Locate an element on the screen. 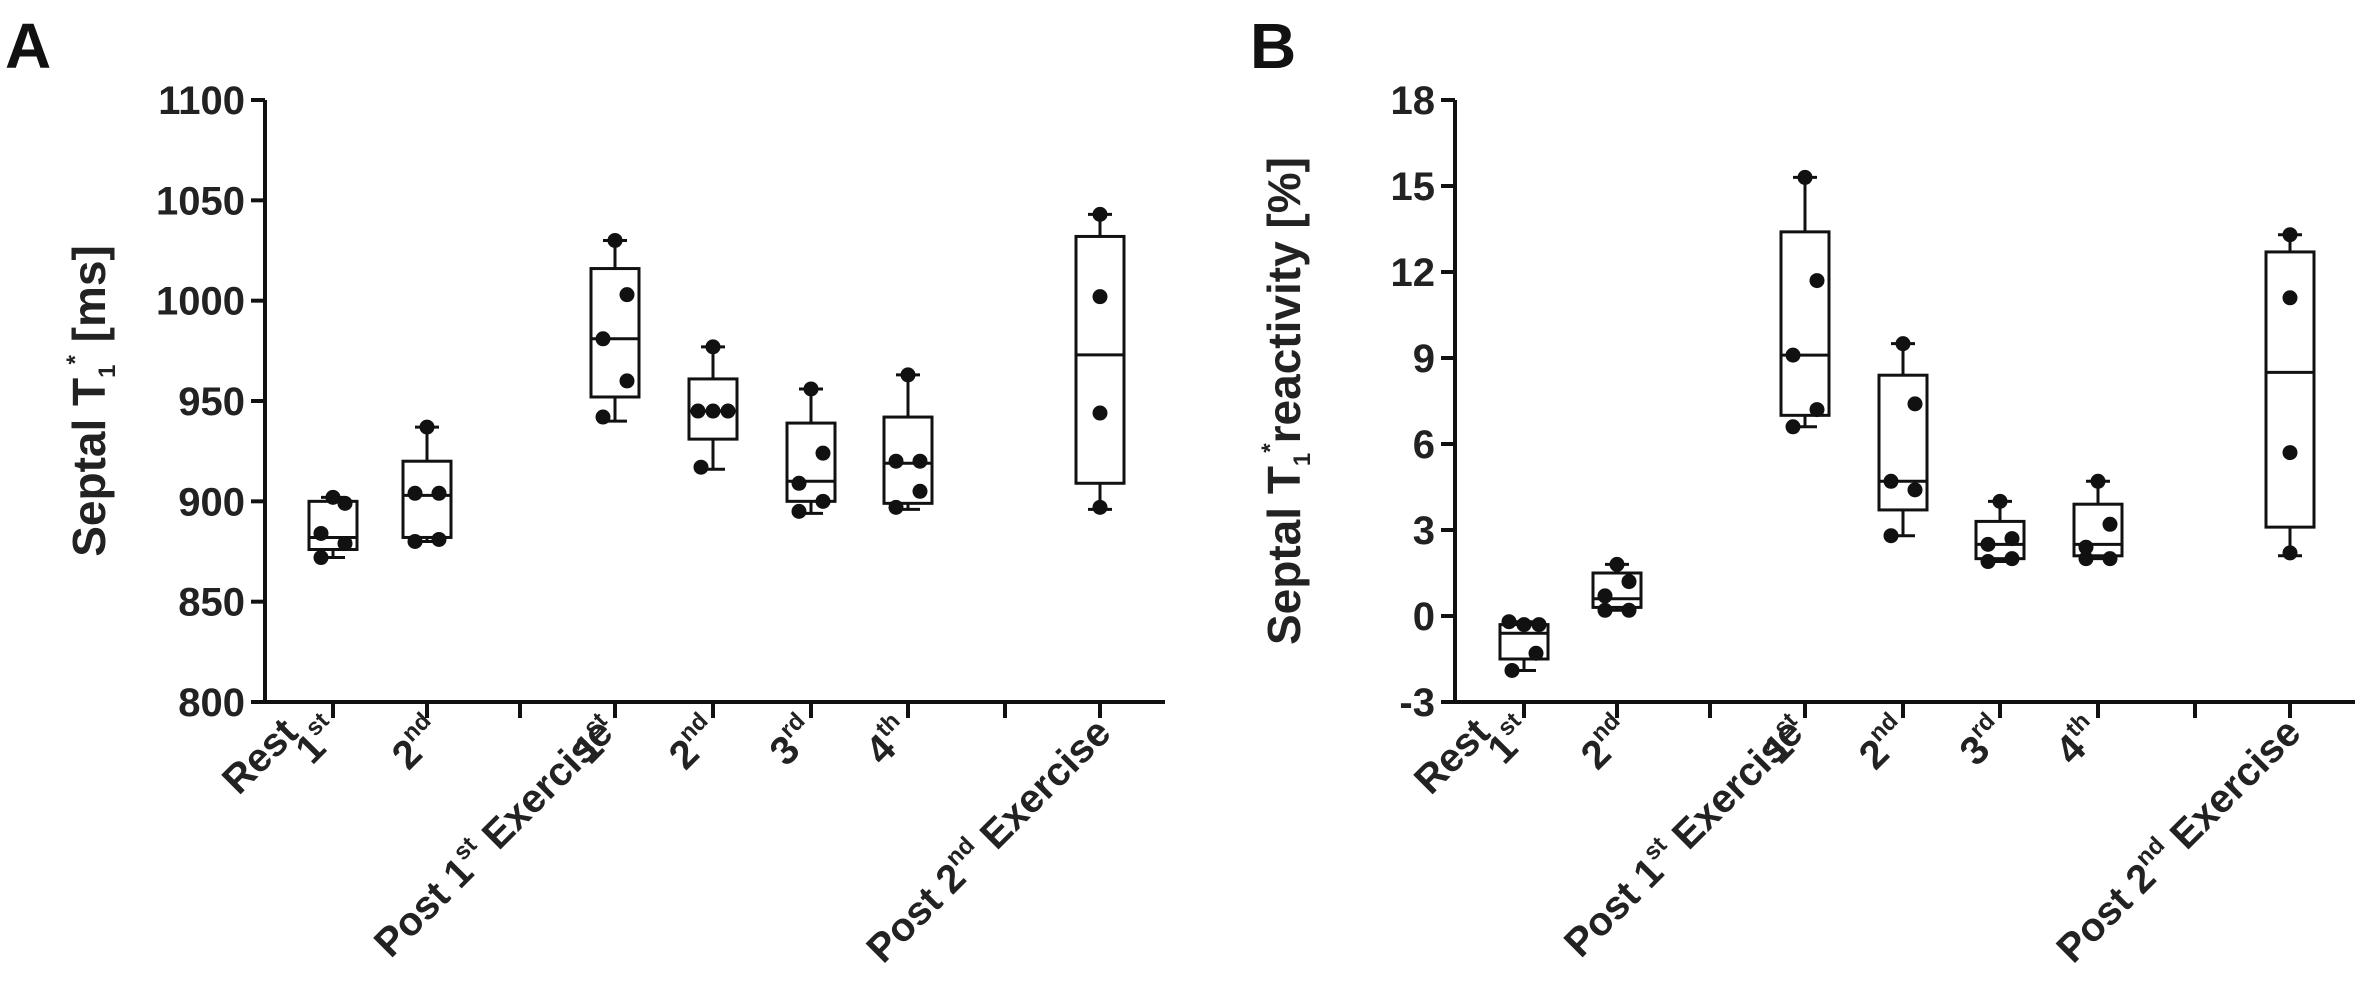  y-title-sub: 1 is located at coordinates (107, 370).